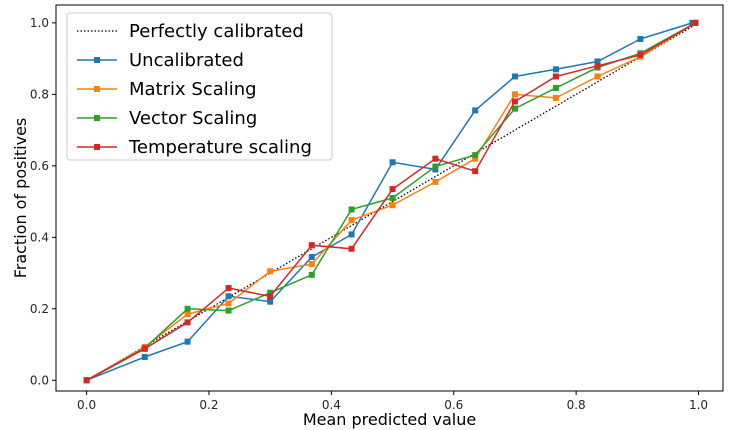 The image size is (730, 430). I want to click on legend-label-temperature-scaling: Temperature scaling, so click(220, 147).